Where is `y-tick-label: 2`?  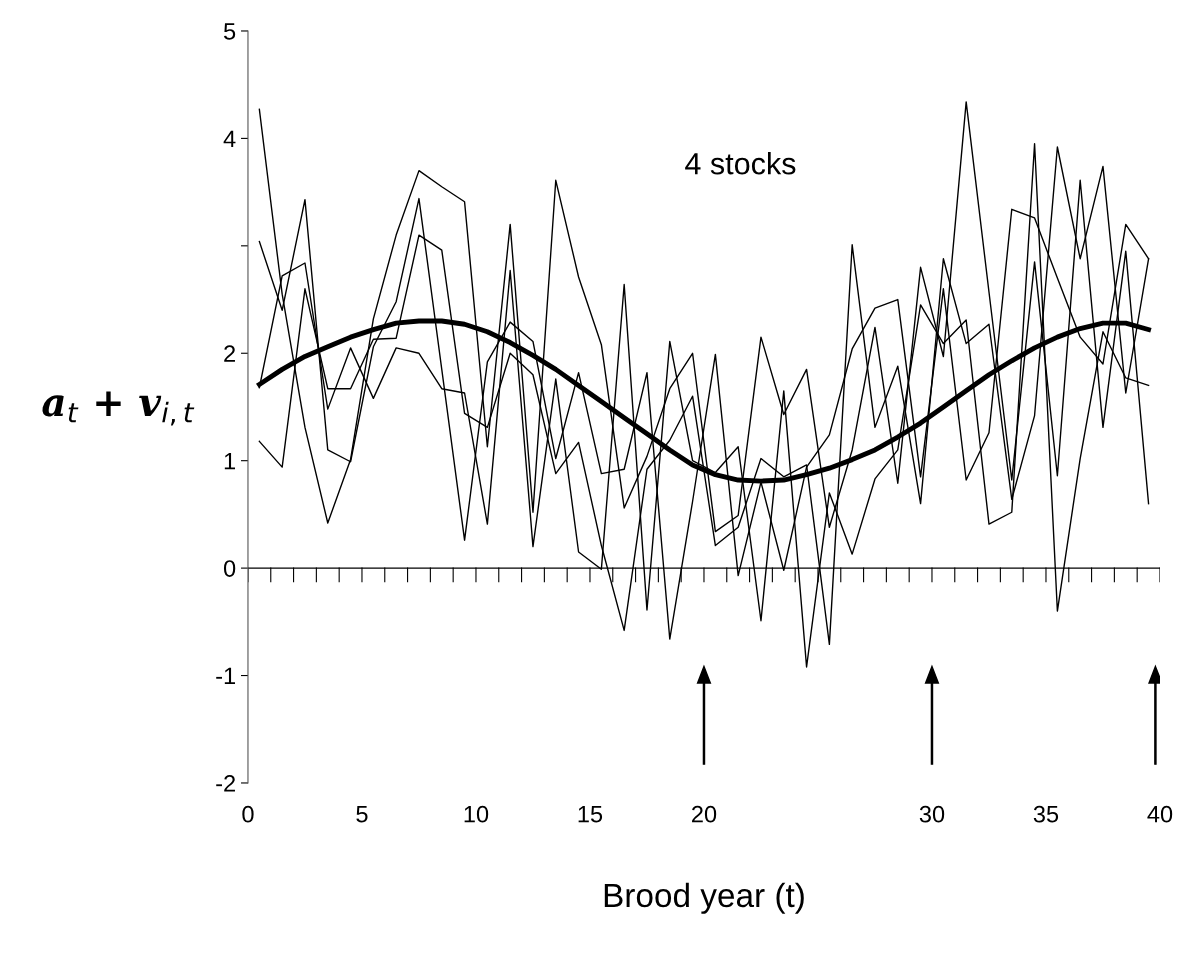
y-tick-label: 2 is located at coordinates (229, 353).